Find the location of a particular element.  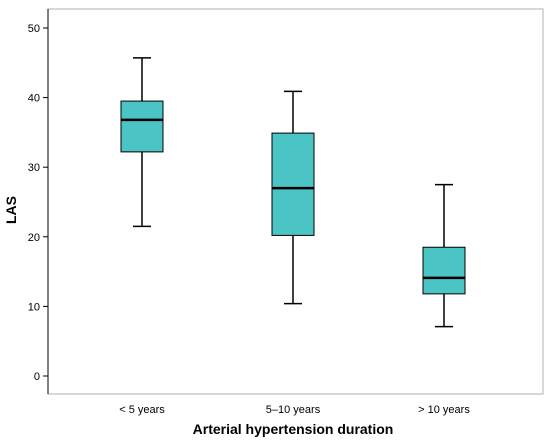

y-tick-label: 30 is located at coordinates (34, 168).